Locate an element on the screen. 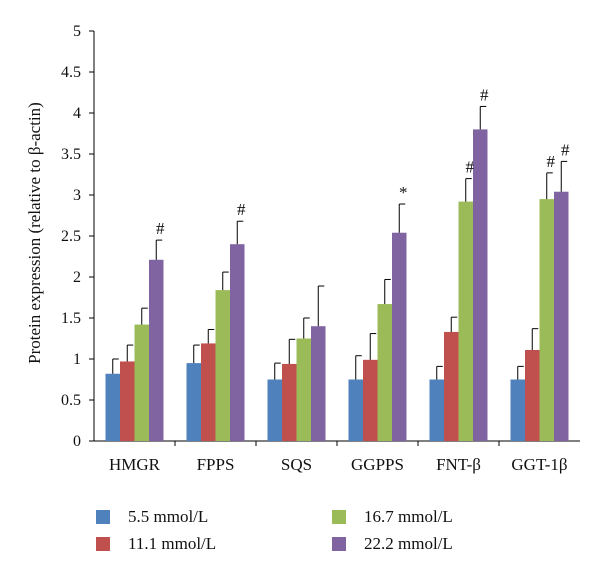 The width and height of the screenshot is (600, 585). y-tick-label: 2.5 is located at coordinates (71, 236).